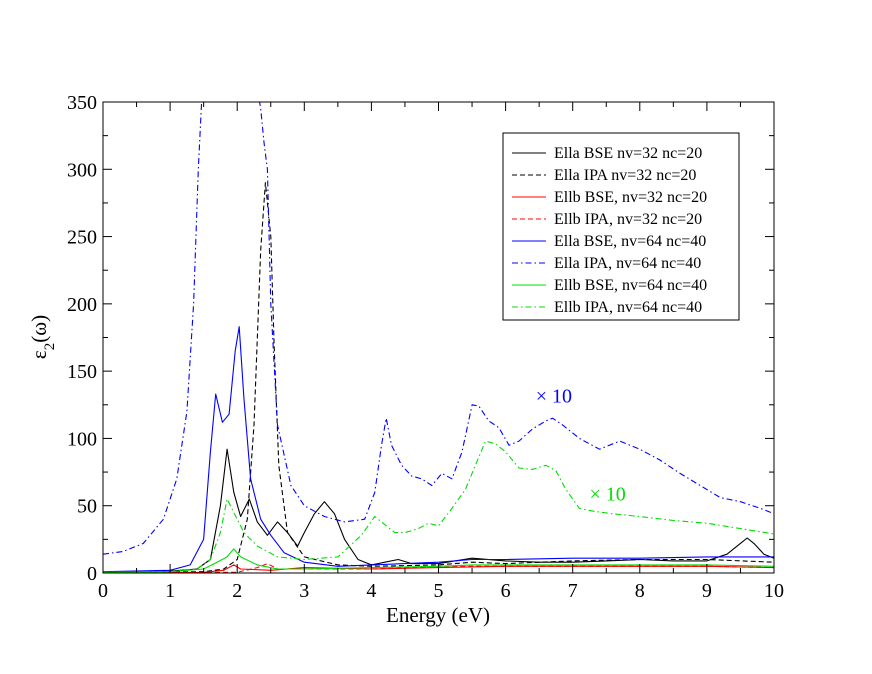 Image resolution: width=872 pixels, height=674 pixels. What do you see at coordinates (439, 591) in the screenshot?
I see `x-tick-label: 5` at bounding box center [439, 591].